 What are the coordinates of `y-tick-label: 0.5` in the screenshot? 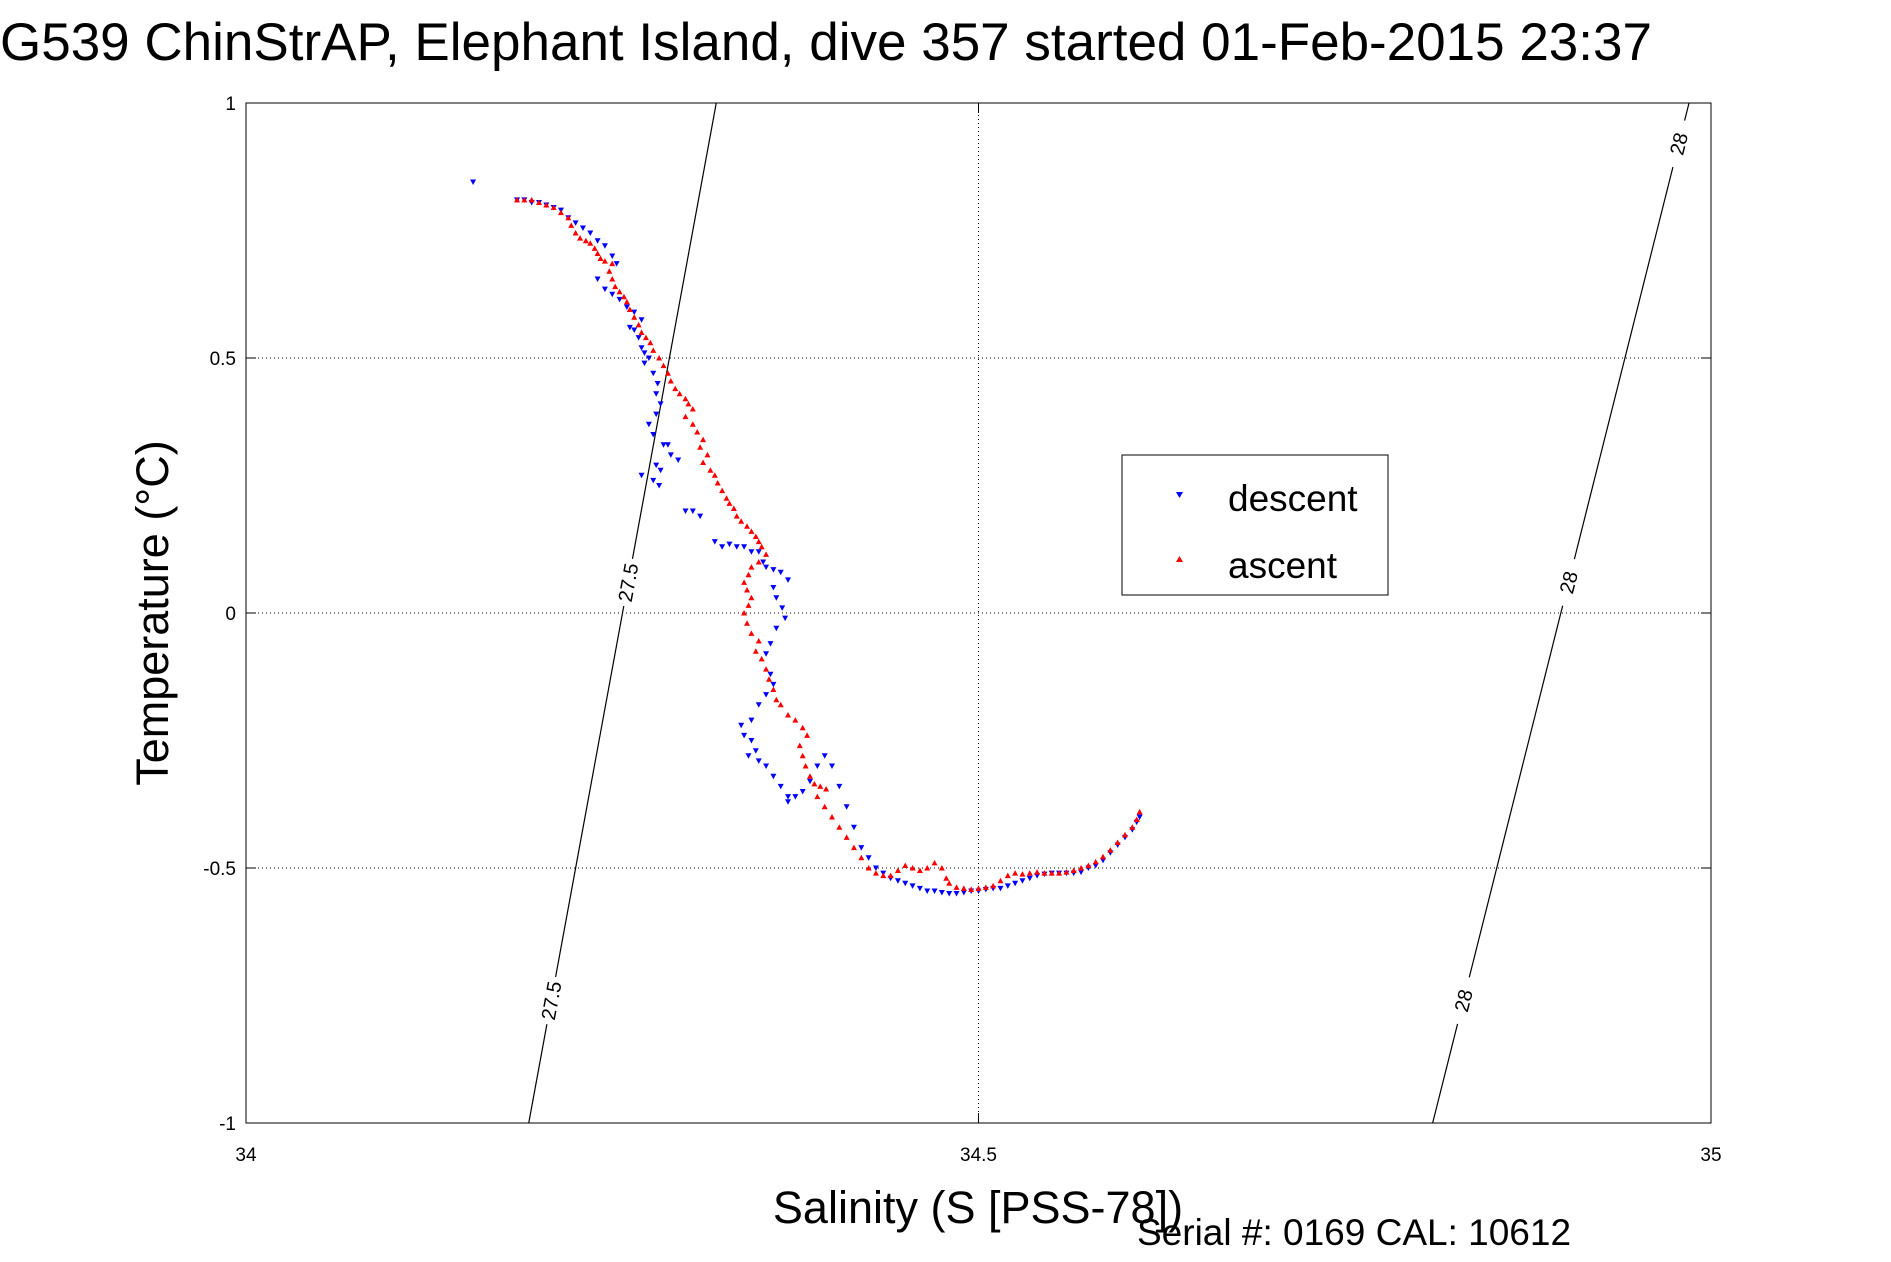 It's located at (223, 359).